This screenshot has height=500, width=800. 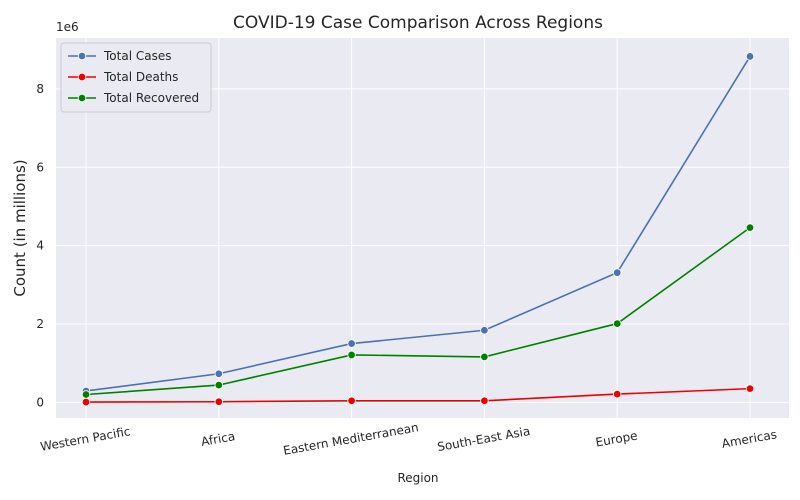 What do you see at coordinates (40, 324) in the screenshot?
I see `y-tick-label: 2` at bounding box center [40, 324].